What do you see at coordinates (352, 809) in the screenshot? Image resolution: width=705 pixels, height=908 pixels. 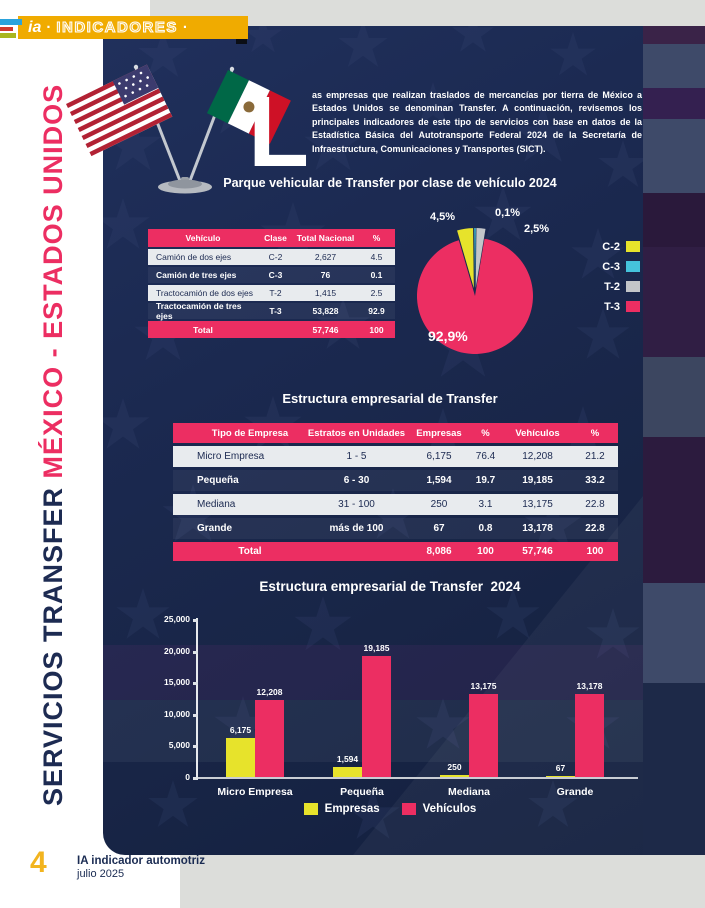 I see `legend-label: Empresas` at bounding box center [352, 809].